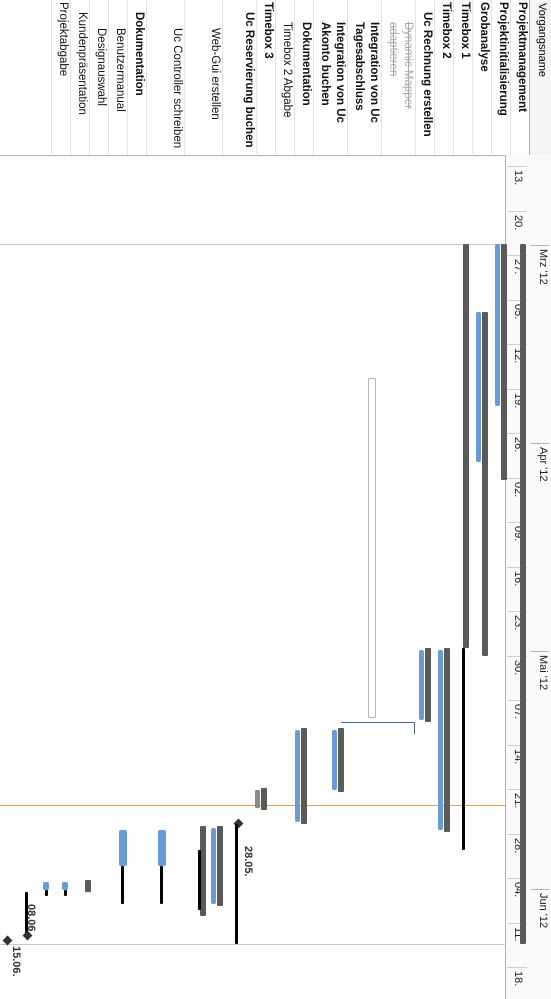 The width and height of the screenshot is (551, 999). Describe the element at coordinates (177, 88) in the screenshot. I see `task-label: Uc Controller schreiben` at that location.